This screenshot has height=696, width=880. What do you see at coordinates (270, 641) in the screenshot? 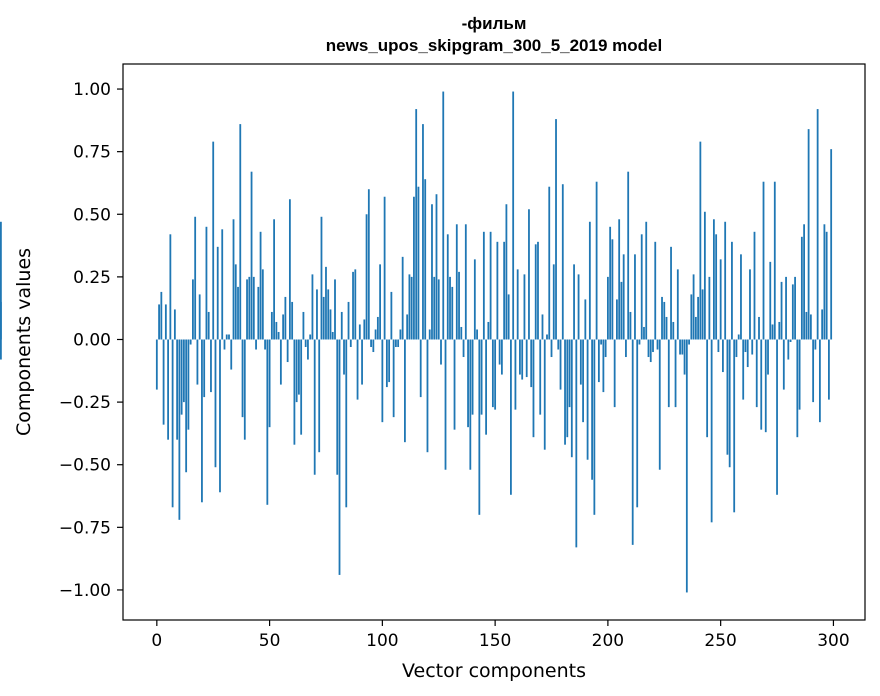
I see `x-tick-label: 50` at bounding box center [270, 641].